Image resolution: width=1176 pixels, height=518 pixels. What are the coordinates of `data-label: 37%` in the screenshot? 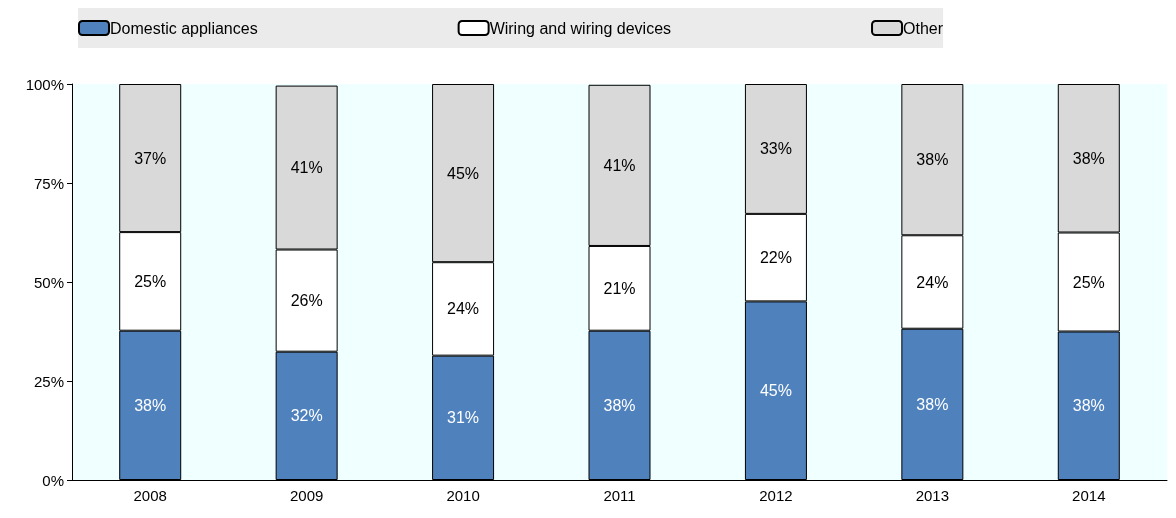 It's located at (150, 158).